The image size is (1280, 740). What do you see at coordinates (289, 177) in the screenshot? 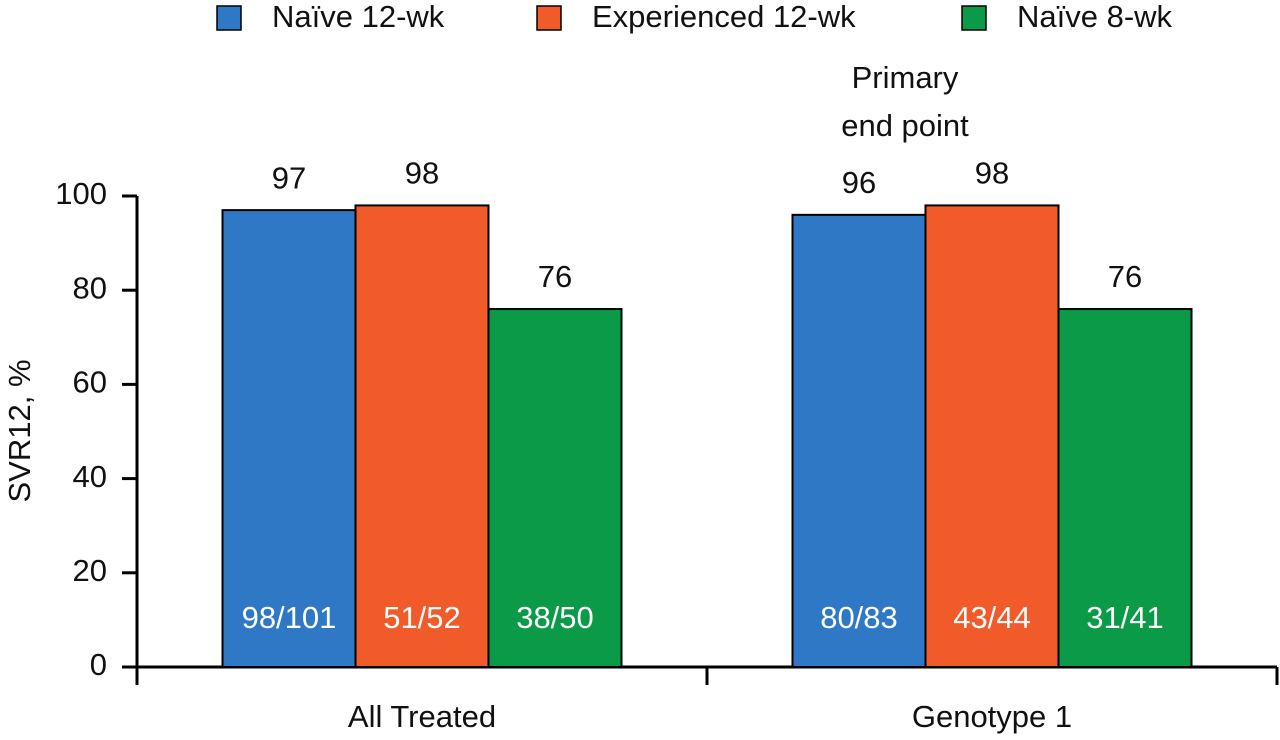
I see `value-label: 97` at bounding box center [289, 177].